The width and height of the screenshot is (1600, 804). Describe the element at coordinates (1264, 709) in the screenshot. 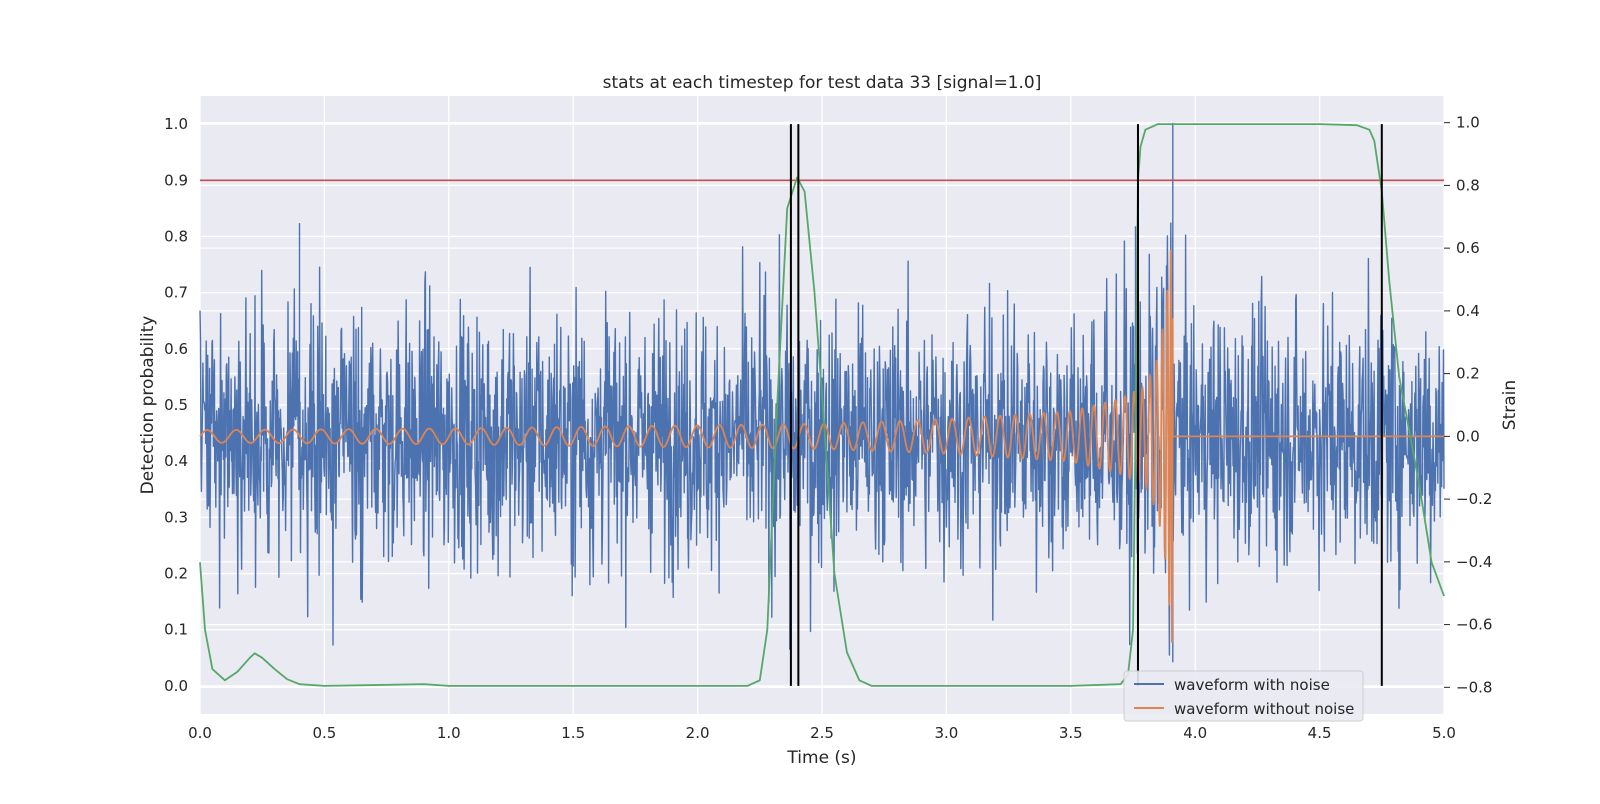

I see `legend-label-clean: waveform without noise` at that location.